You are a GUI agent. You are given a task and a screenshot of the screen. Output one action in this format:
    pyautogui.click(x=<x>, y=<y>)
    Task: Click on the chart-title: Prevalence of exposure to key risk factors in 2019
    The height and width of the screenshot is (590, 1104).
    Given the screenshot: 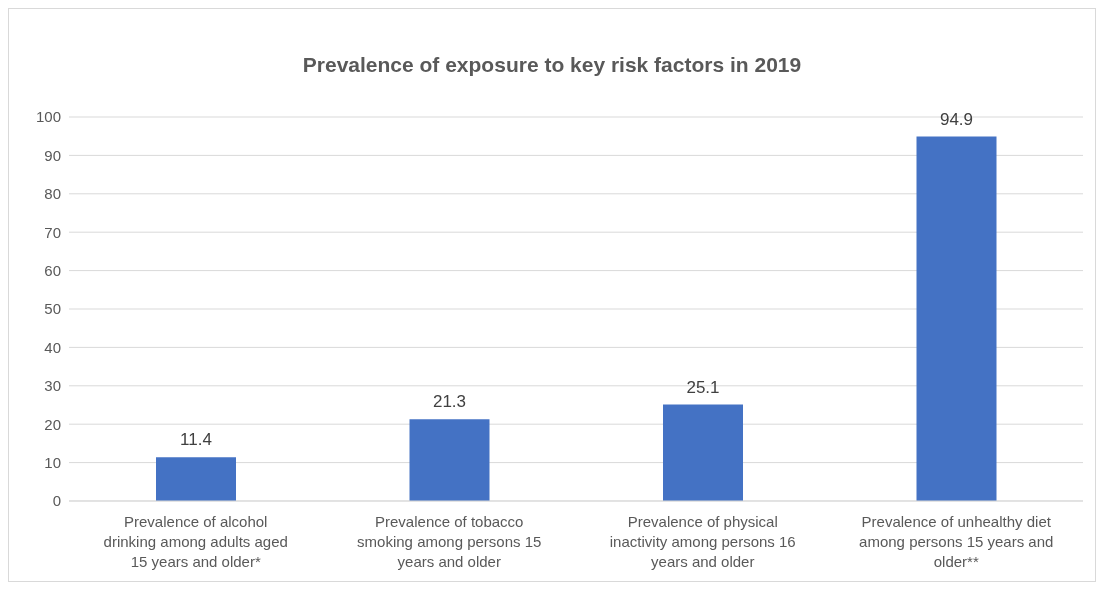 What is the action you would take?
    pyautogui.click(x=552, y=65)
    